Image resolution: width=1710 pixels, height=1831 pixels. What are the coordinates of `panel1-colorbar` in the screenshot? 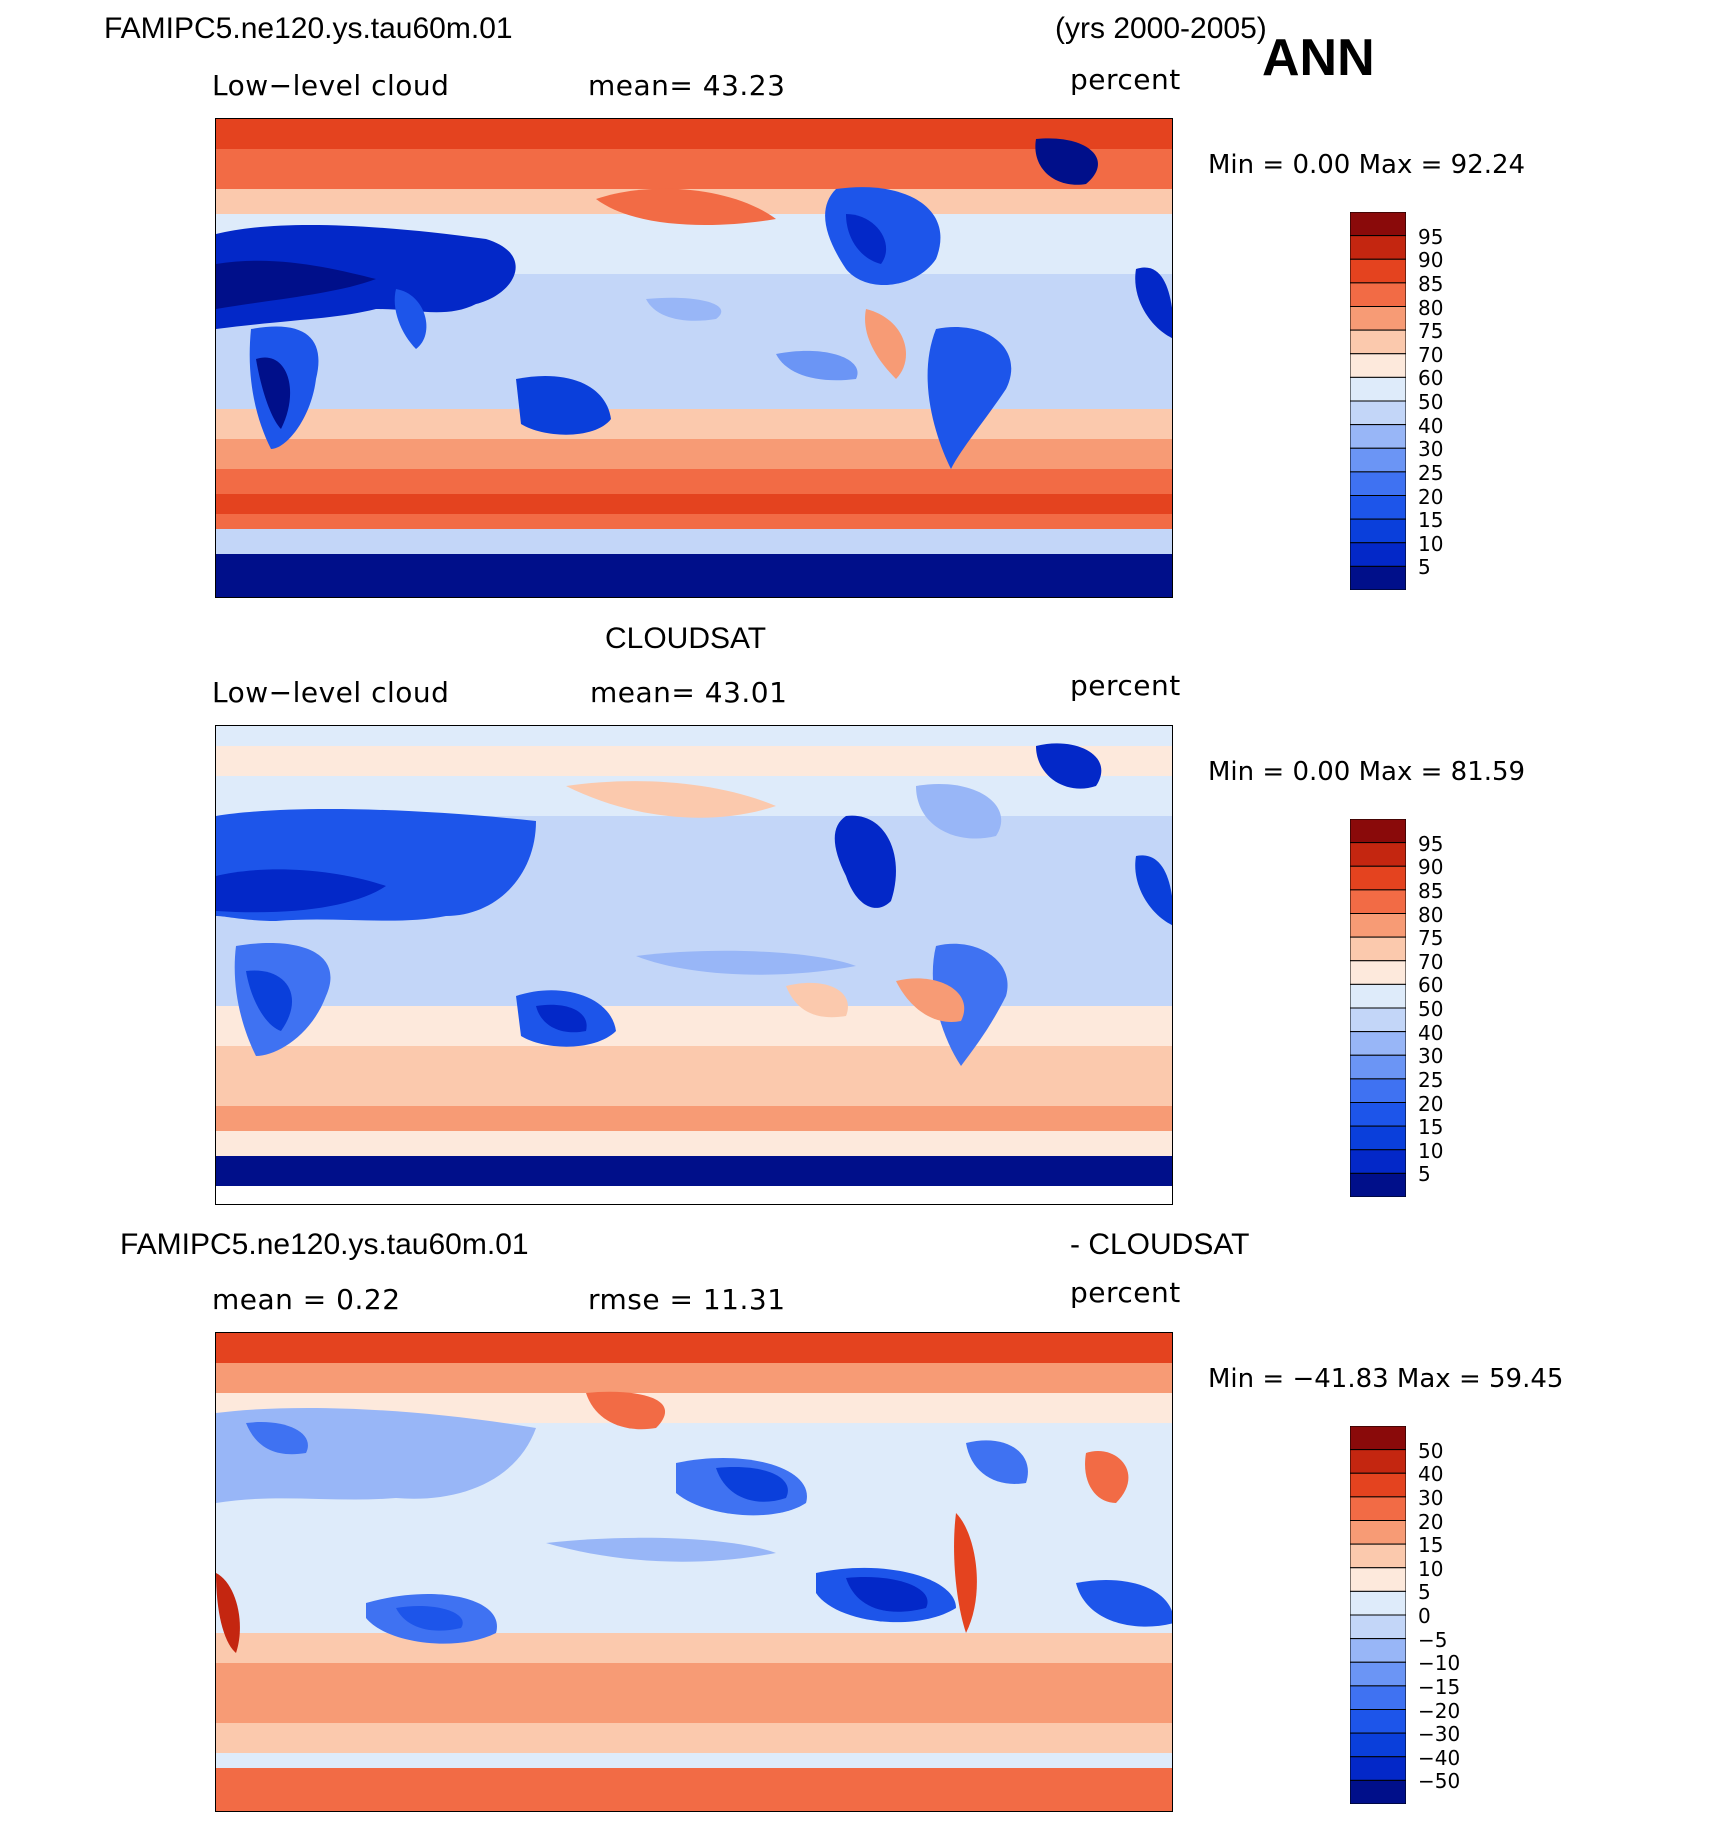 It's located at (1378, 401).